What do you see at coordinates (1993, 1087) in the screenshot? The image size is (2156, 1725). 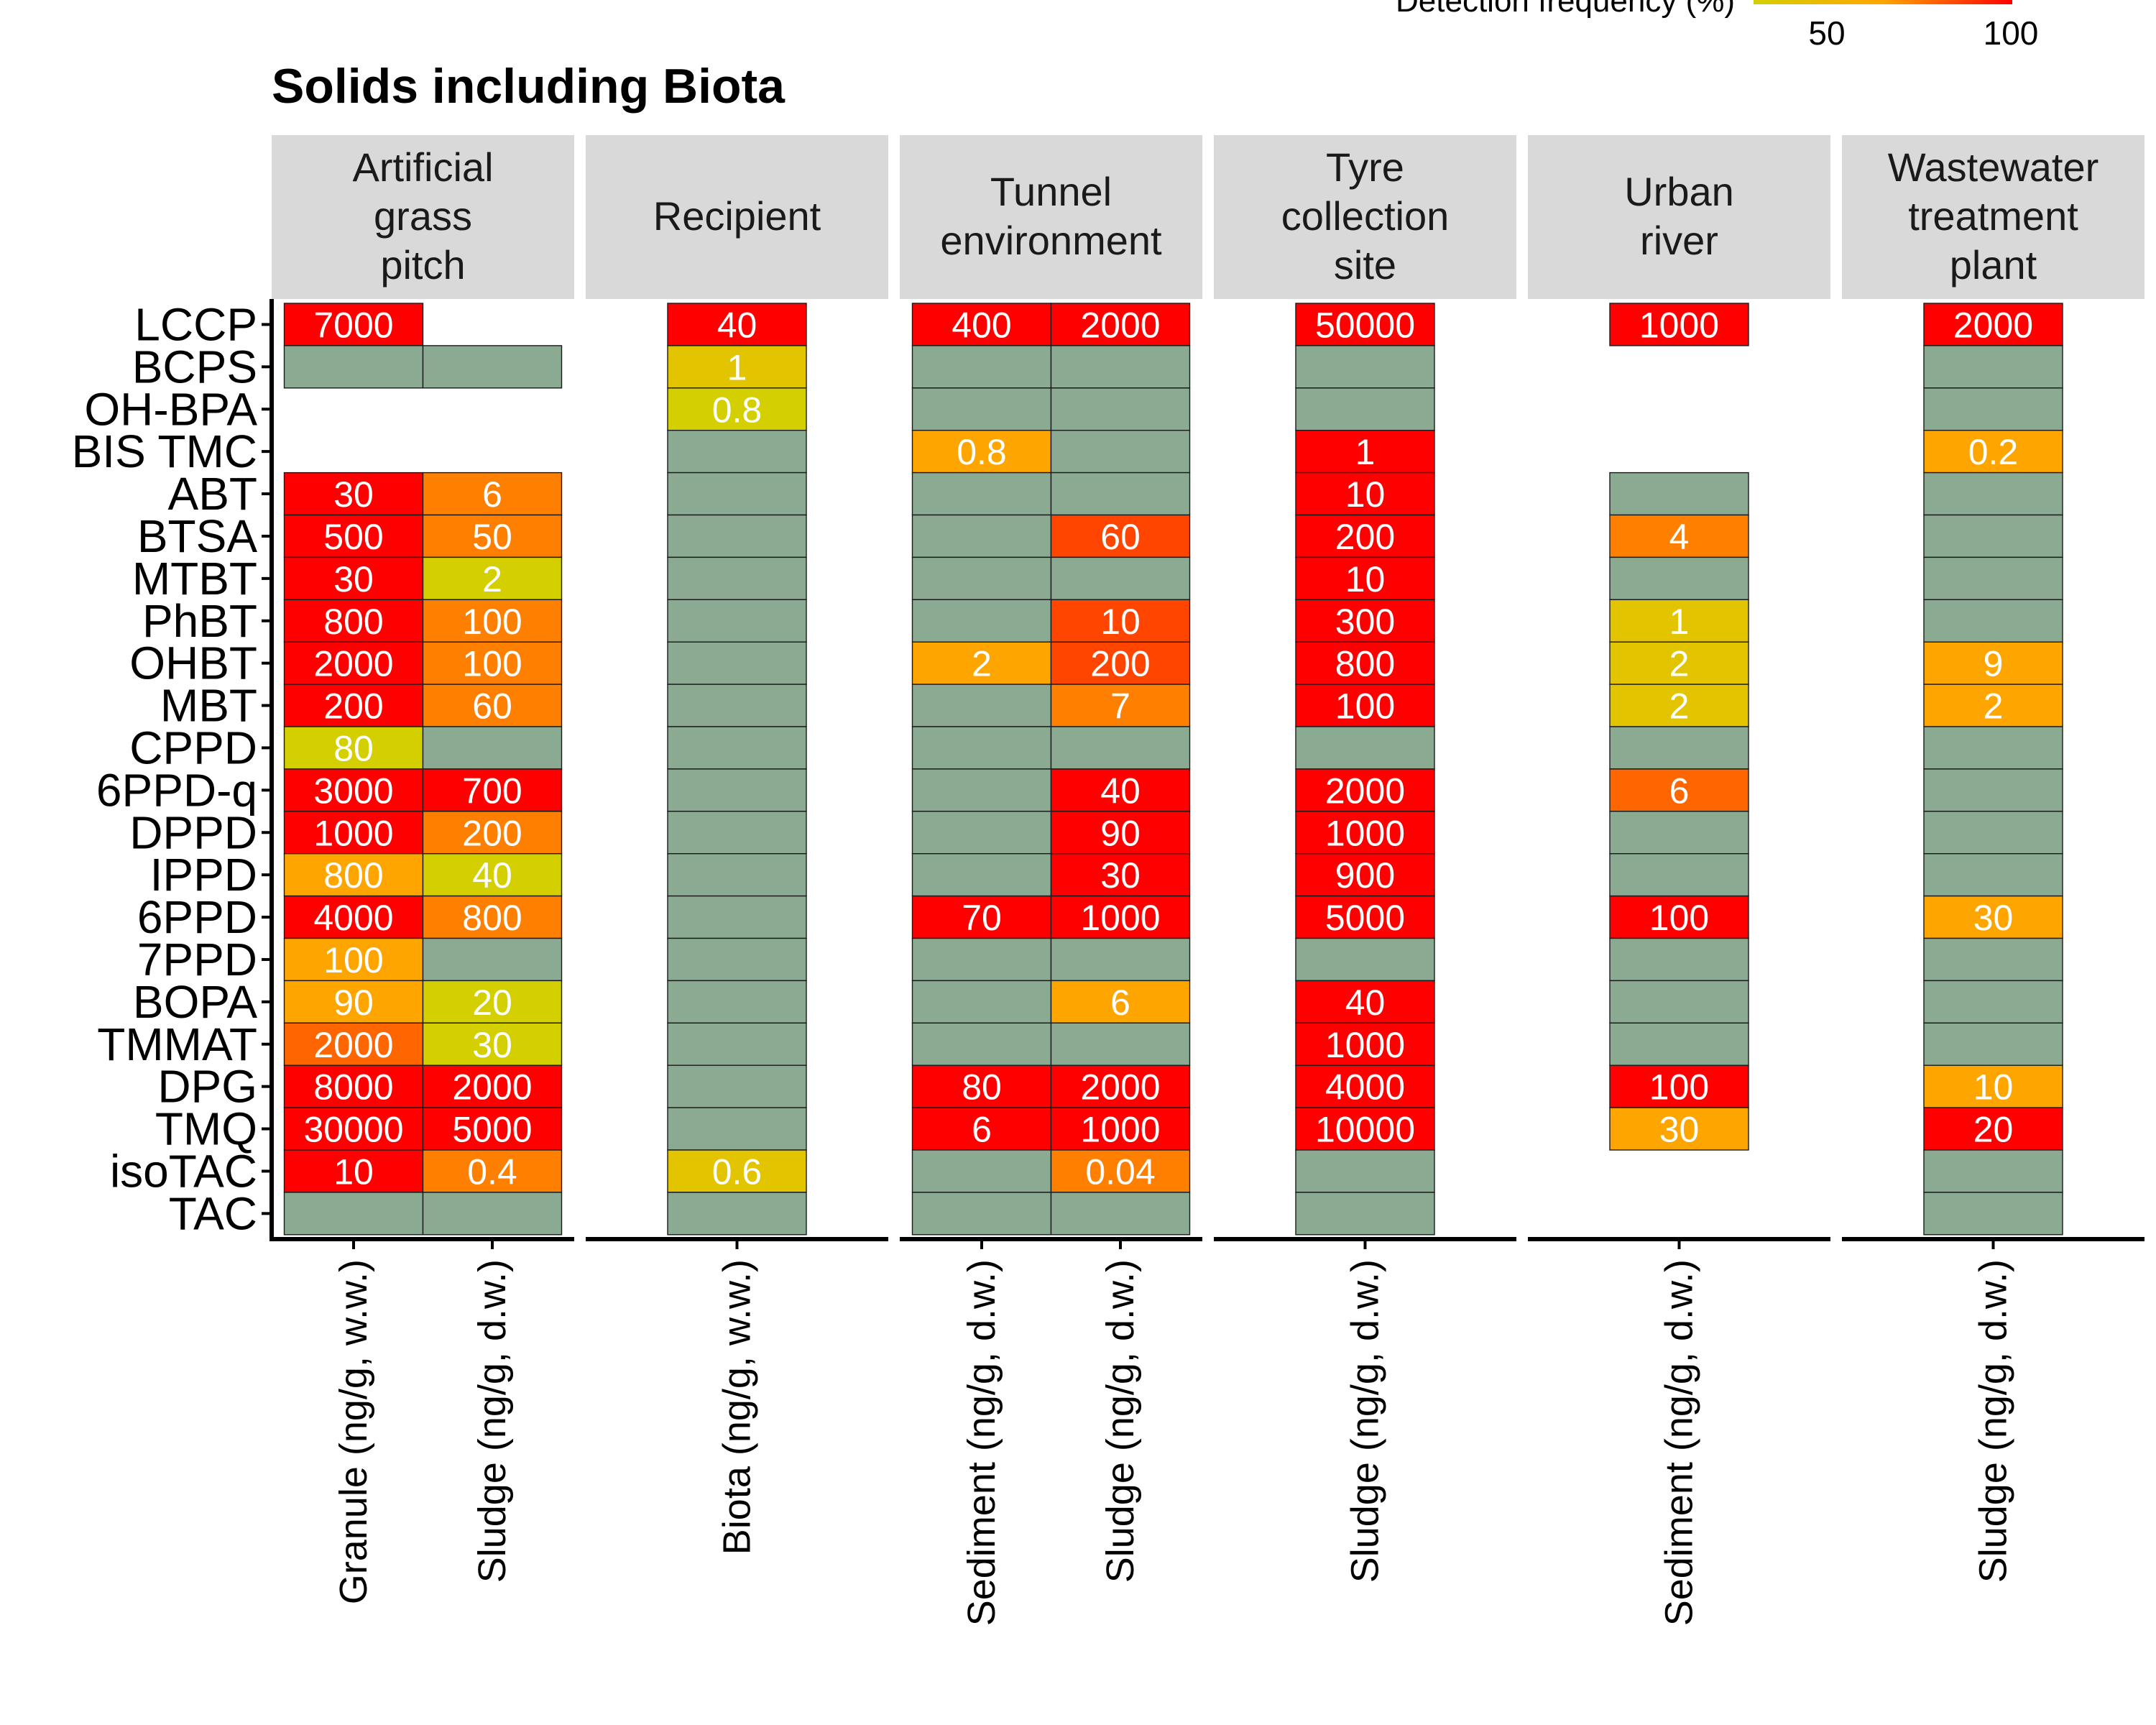 I see `cell-value-label: 10` at bounding box center [1993, 1087].